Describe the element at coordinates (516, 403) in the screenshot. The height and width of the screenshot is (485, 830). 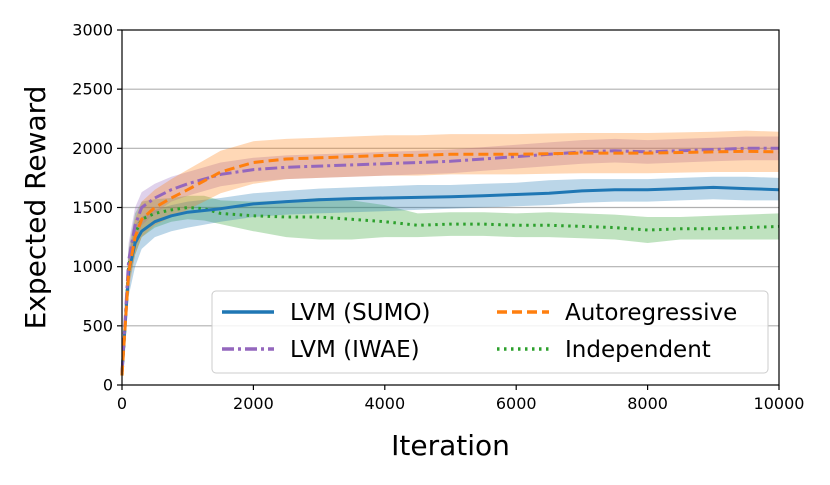
I see `x-tick-label-6000: 6000` at that location.